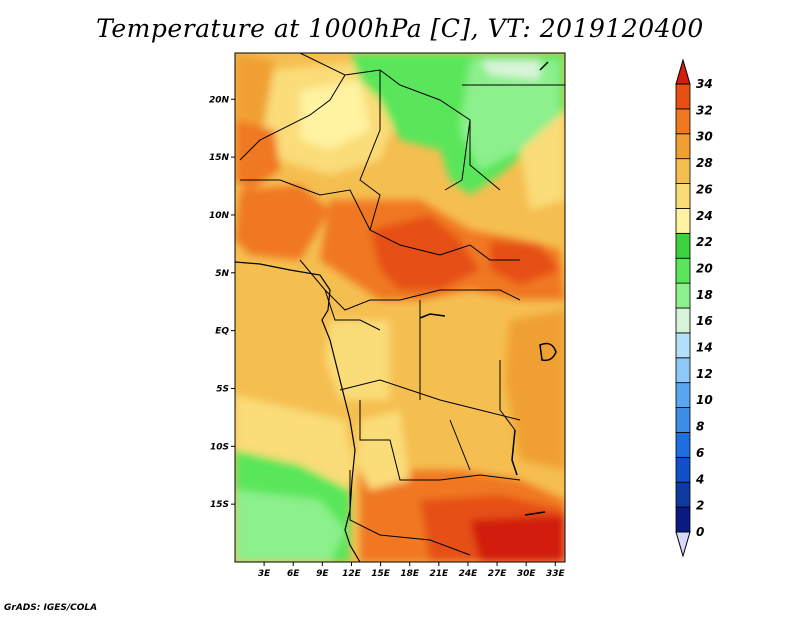 This screenshot has height=618, width=800. Describe the element at coordinates (488, 288) in the screenshot. I see `lakes` at that location.